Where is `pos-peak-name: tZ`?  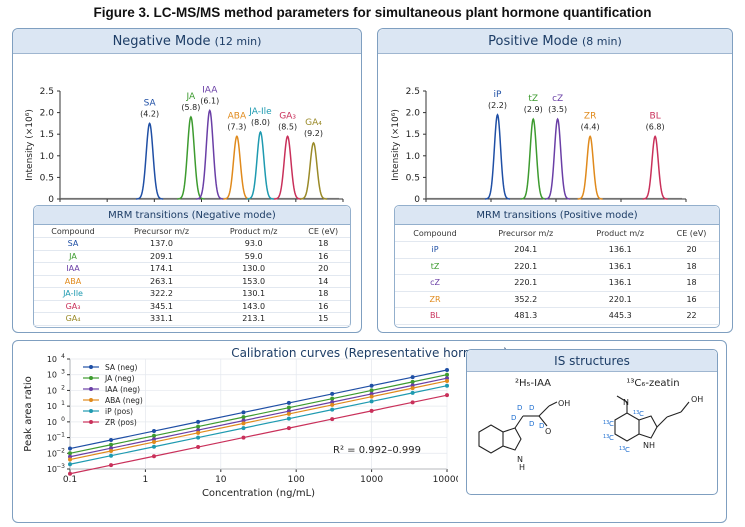
pos-peak-name: tZ is located at coordinates (533, 99).